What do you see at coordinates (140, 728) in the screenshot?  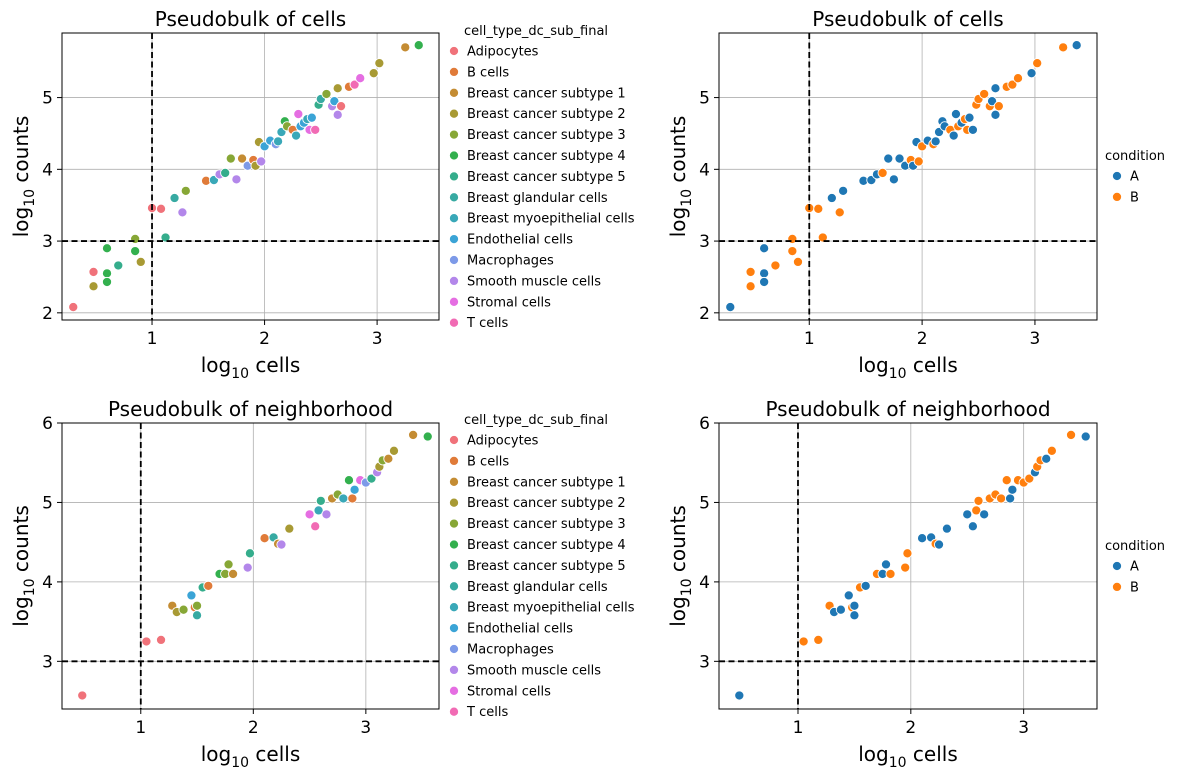 I see `x-tick-label: 1` at bounding box center [140, 728].